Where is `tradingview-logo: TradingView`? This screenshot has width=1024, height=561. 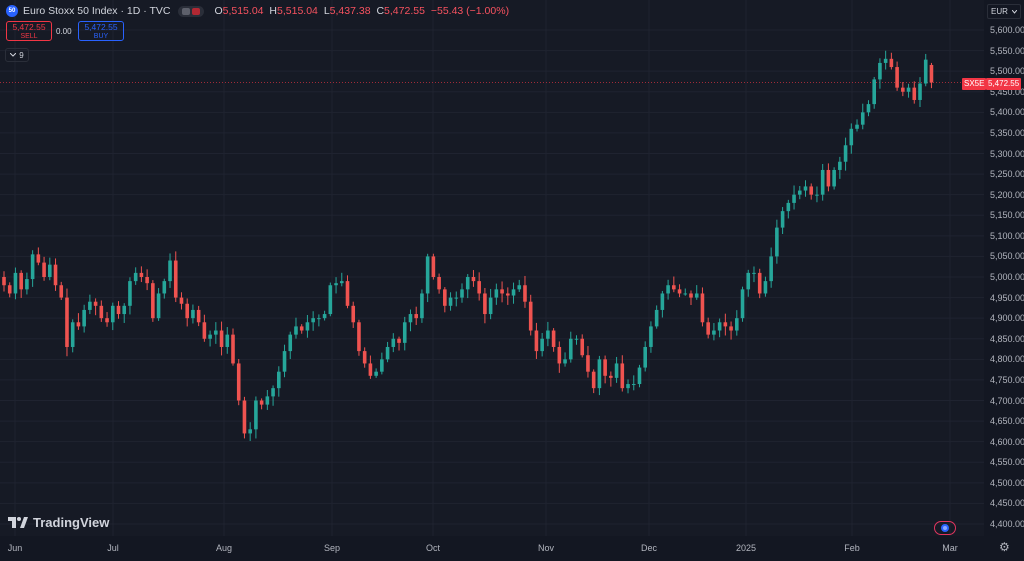
tradingview-logo: TradingView is located at coordinates (58, 522).